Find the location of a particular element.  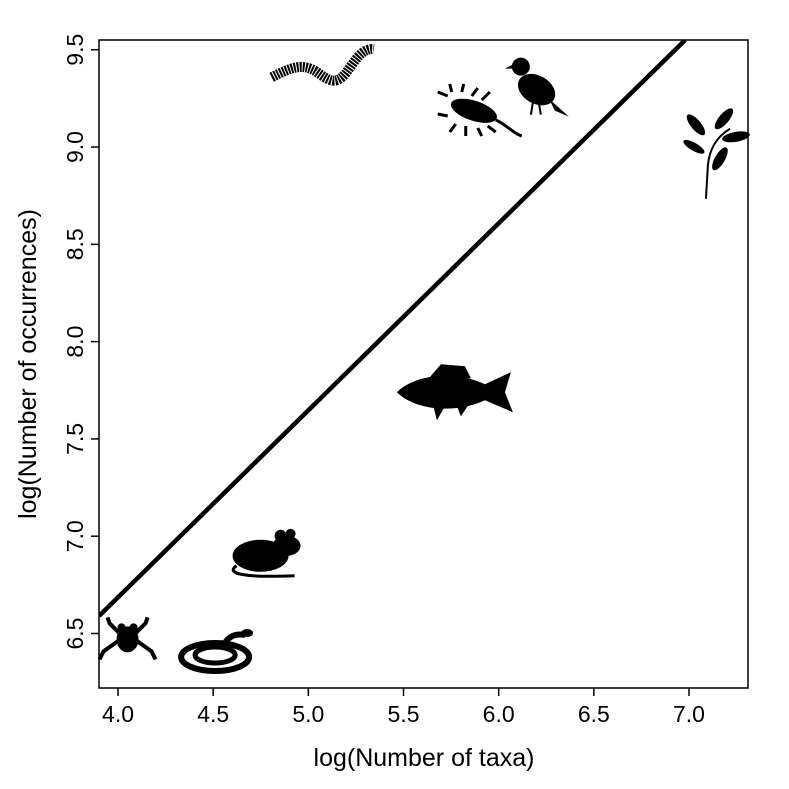

x-tick-label: 6.0 is located at coordinates (499, 714).